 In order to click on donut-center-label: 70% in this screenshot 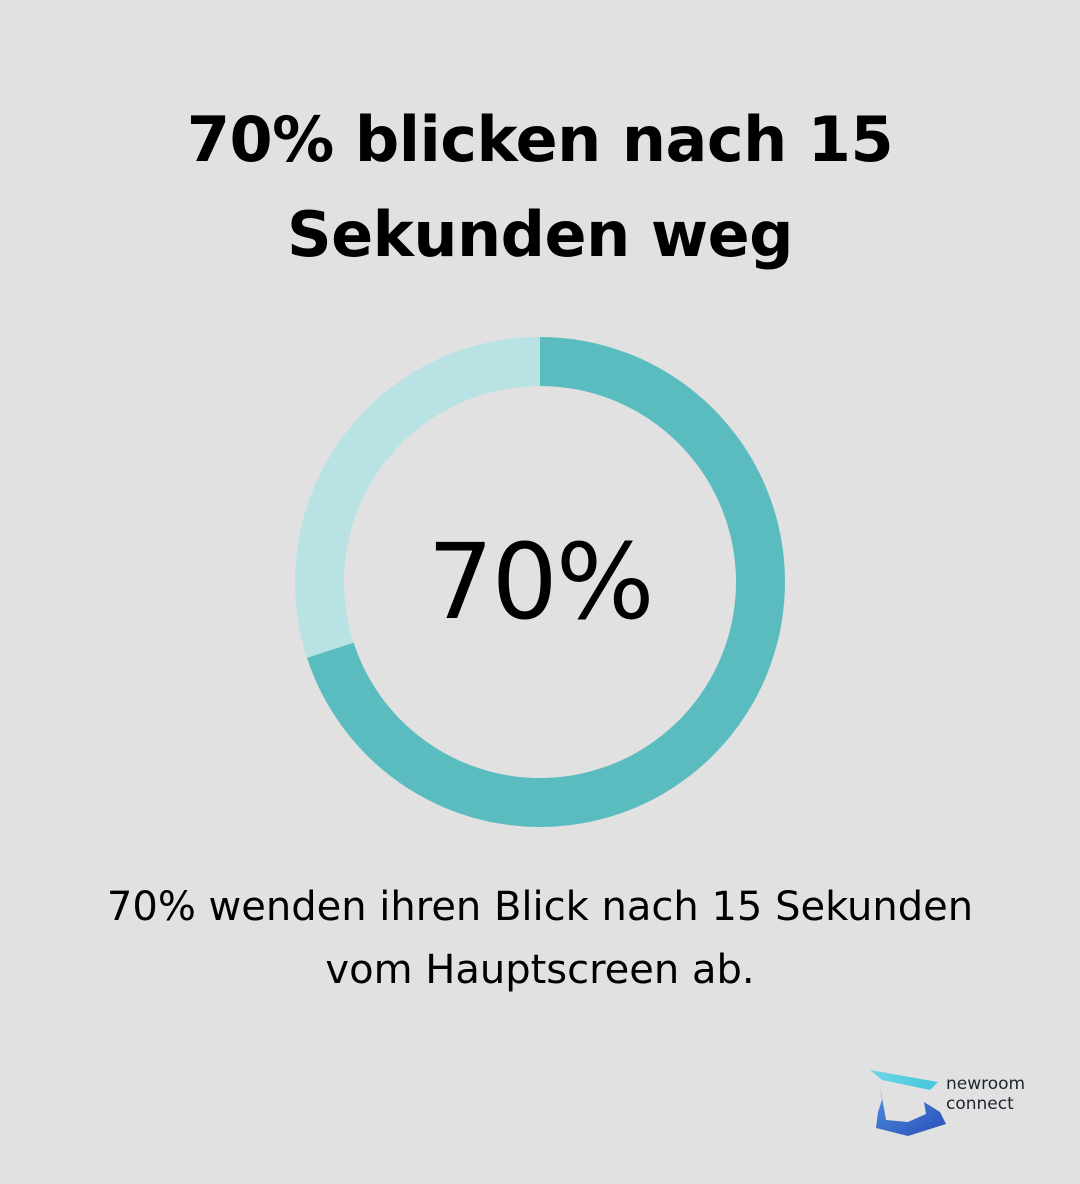, I will do `click(540, 582)`.